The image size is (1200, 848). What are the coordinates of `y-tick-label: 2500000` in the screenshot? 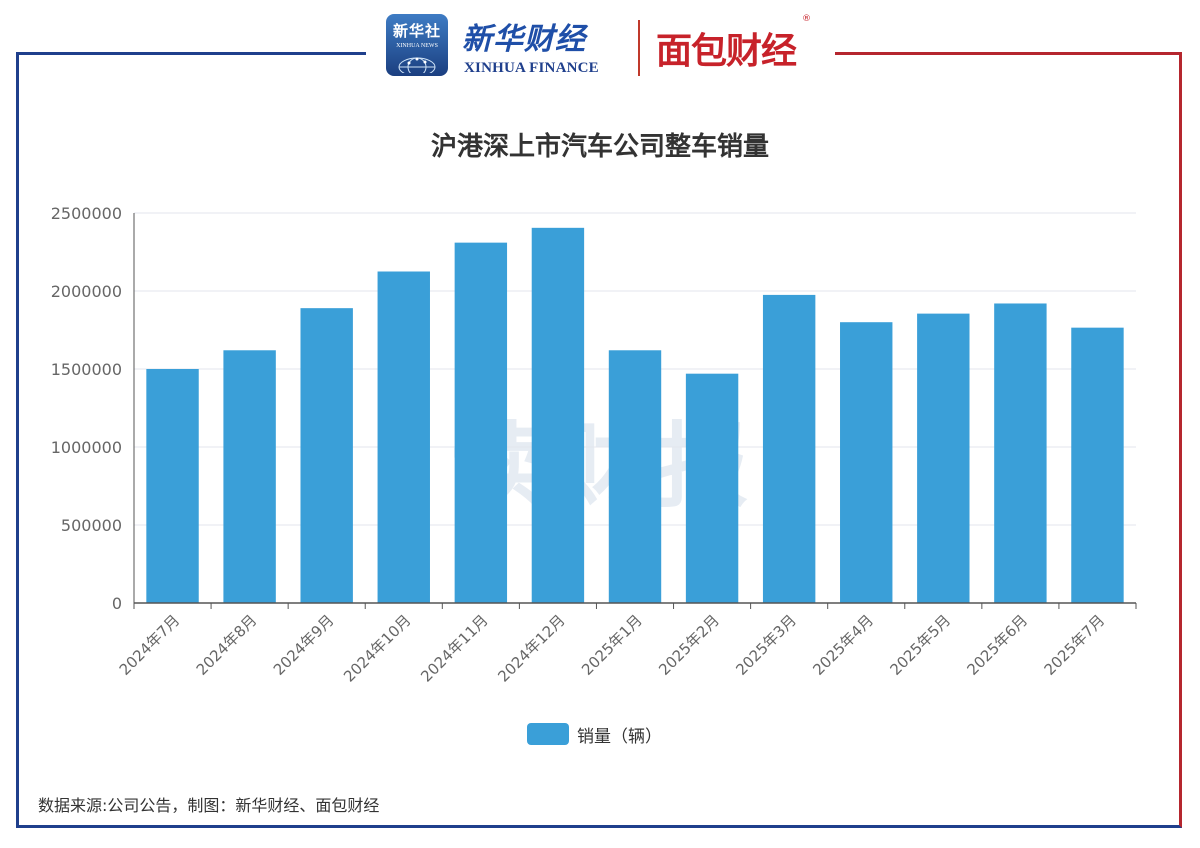 It's located at (86, 213).